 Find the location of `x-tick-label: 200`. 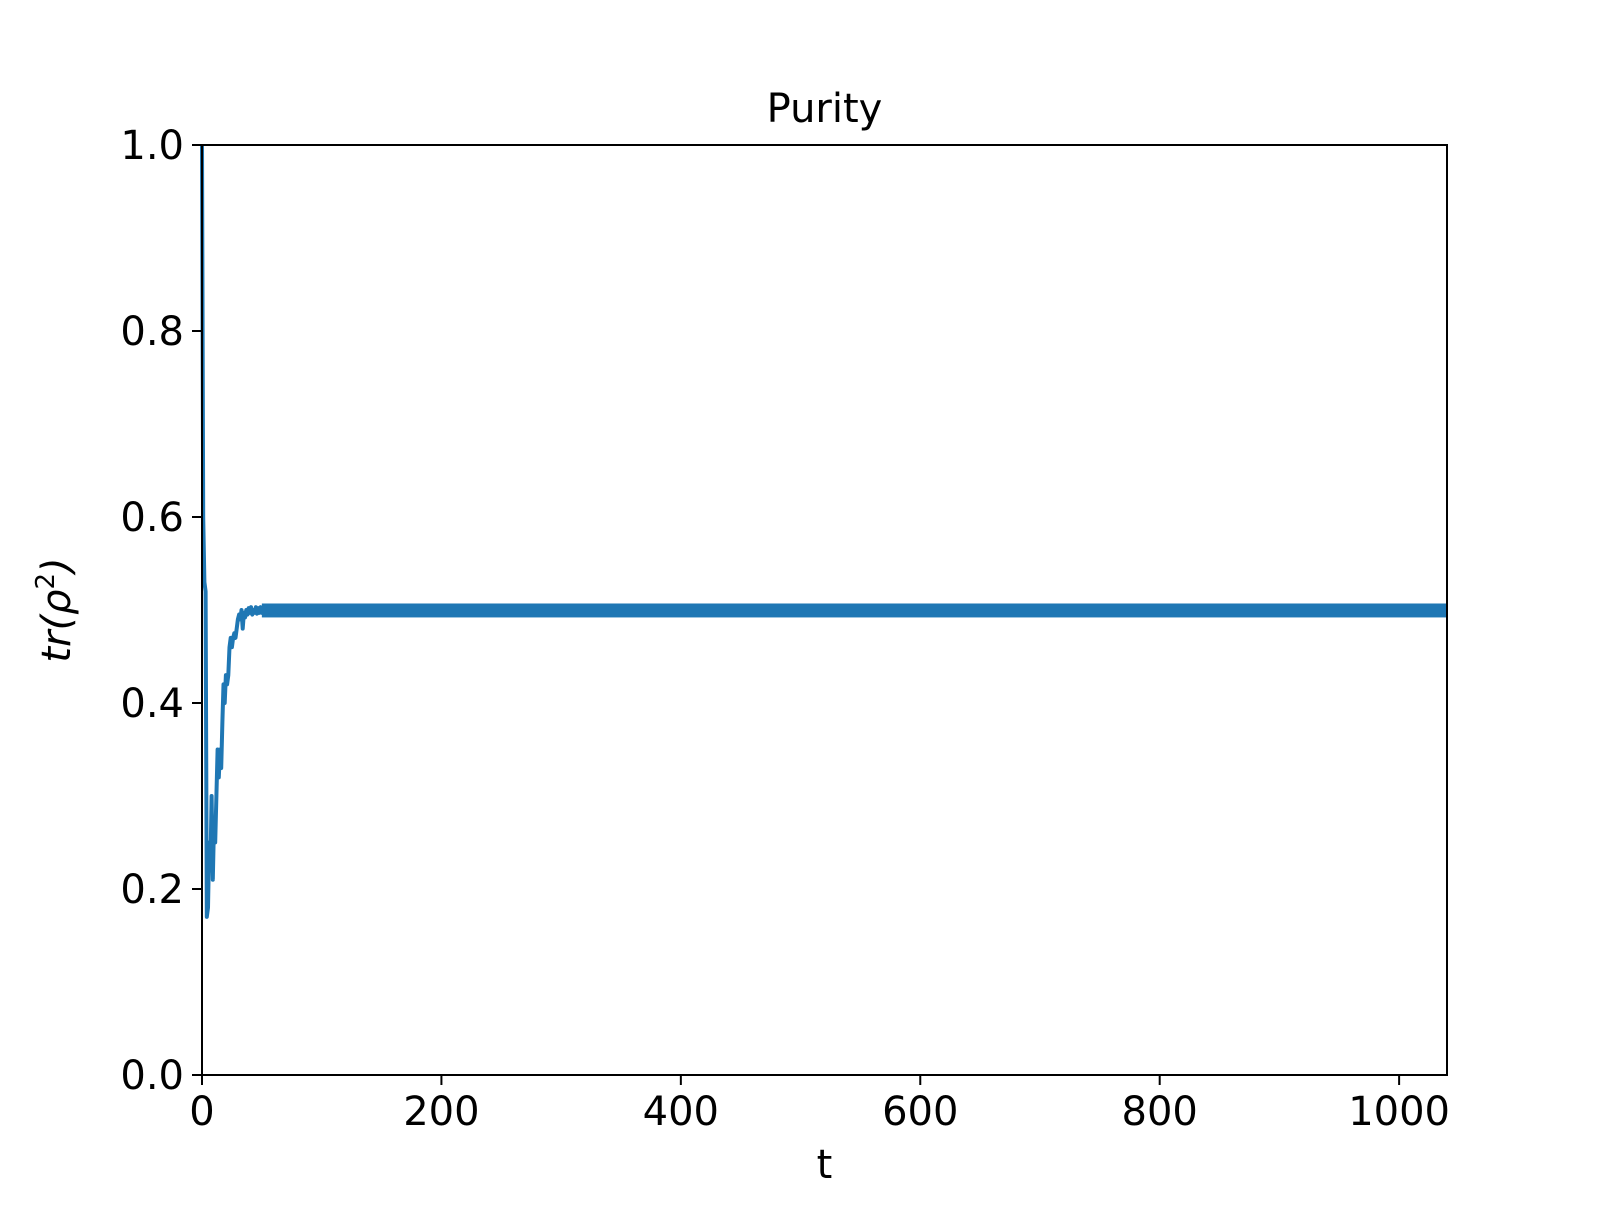

x-tick-label: 200 is located at coordinates (441, 1112).